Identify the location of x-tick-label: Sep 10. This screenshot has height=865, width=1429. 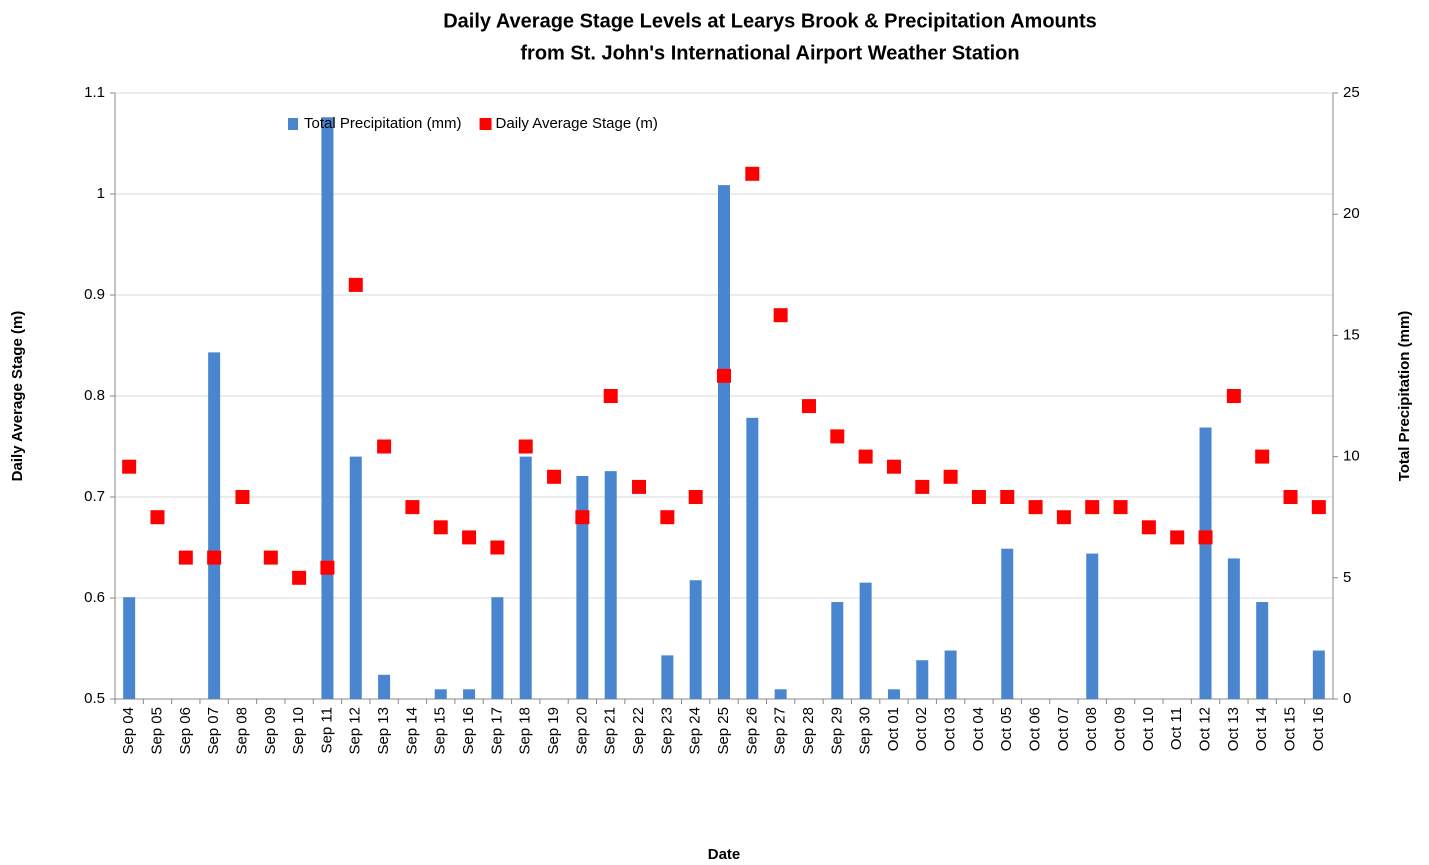
(298, 731).